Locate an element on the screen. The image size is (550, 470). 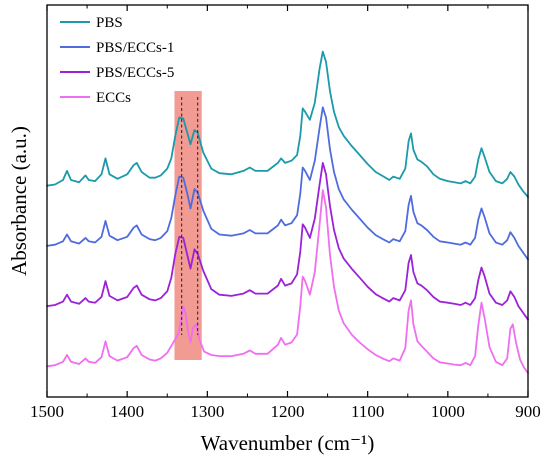
x-axis-label: Wavenumber (cm⁻¹) is located at coordinates (288, 443).